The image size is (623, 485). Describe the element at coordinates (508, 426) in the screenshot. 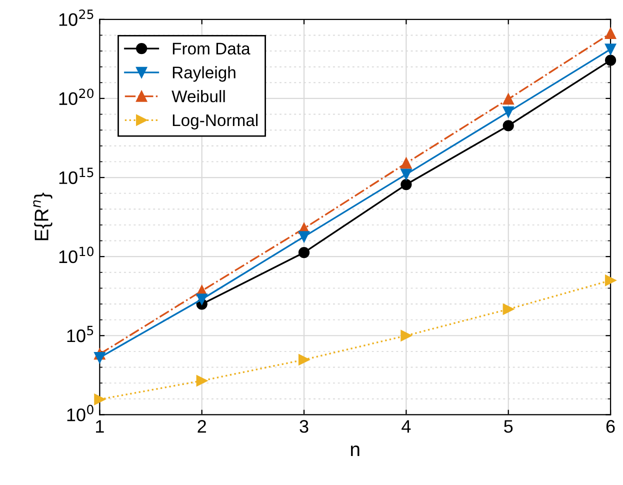

I see `x-tick-label: 5` at that location.